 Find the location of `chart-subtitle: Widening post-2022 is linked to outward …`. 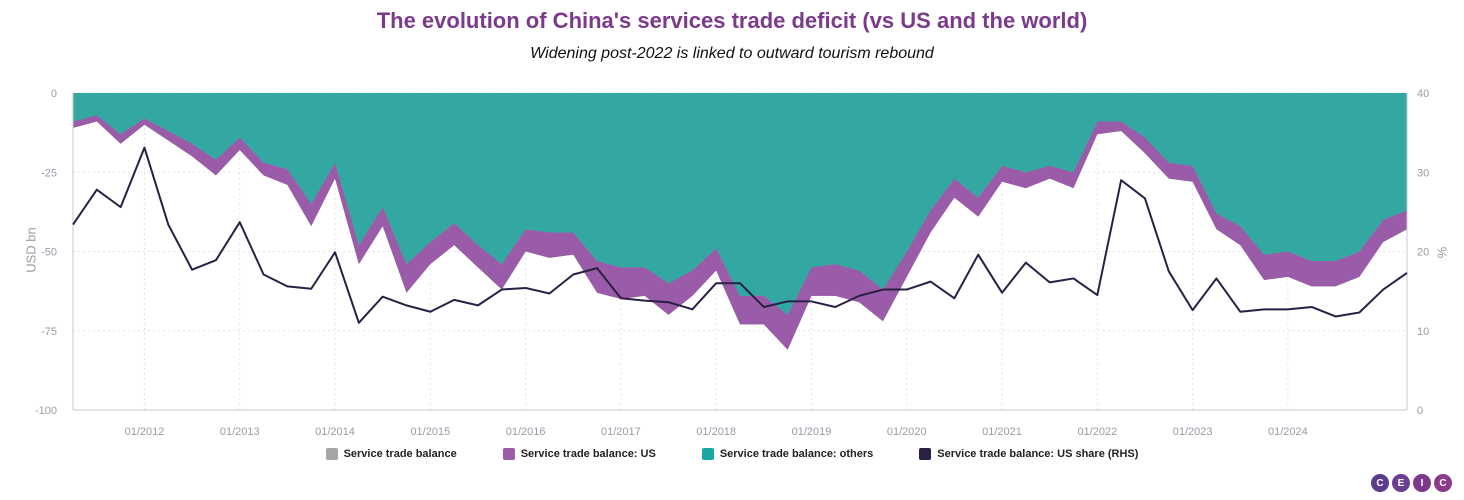

chart-subtitle: Widening post-2022 is linked to outward … is located at coordinates (732, 53).